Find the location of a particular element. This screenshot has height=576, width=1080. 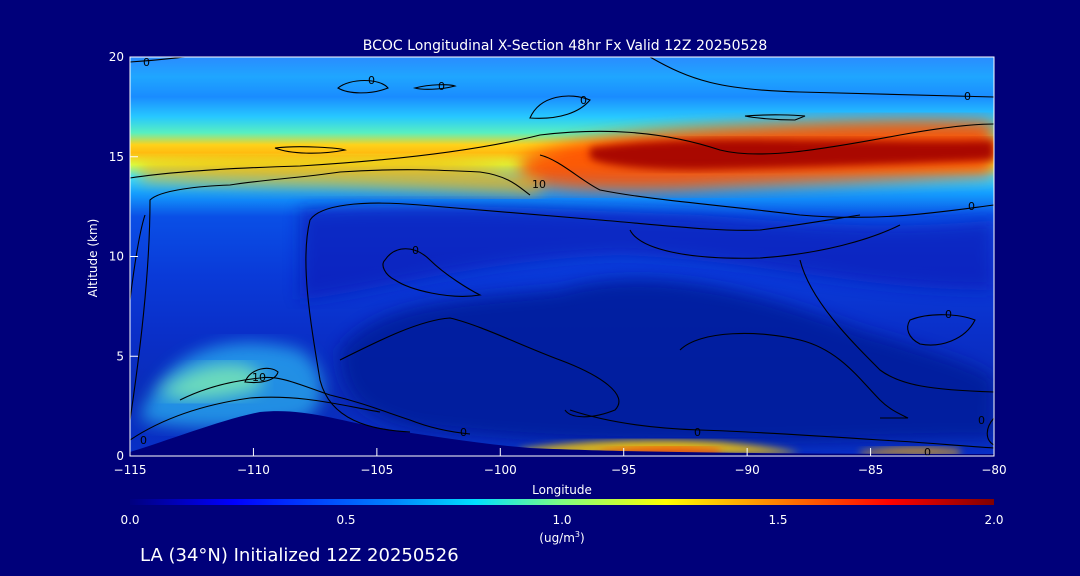

low-plume-halo is located at coordinates (231, 385).